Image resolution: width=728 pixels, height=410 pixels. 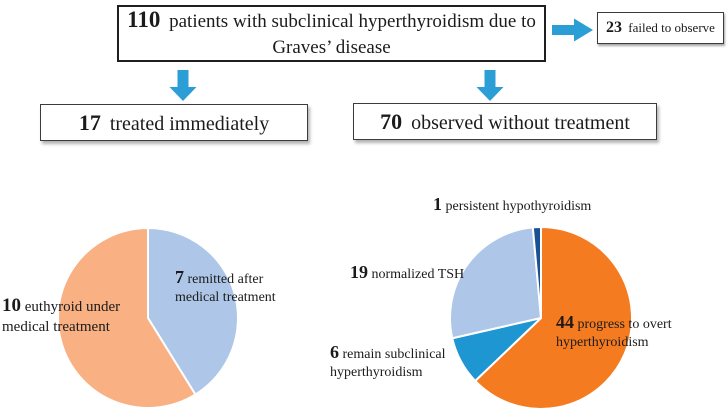 I want to click on pie-label-overt: 44 progress to overt hyperthyroidism, so click(x=627, y=331).